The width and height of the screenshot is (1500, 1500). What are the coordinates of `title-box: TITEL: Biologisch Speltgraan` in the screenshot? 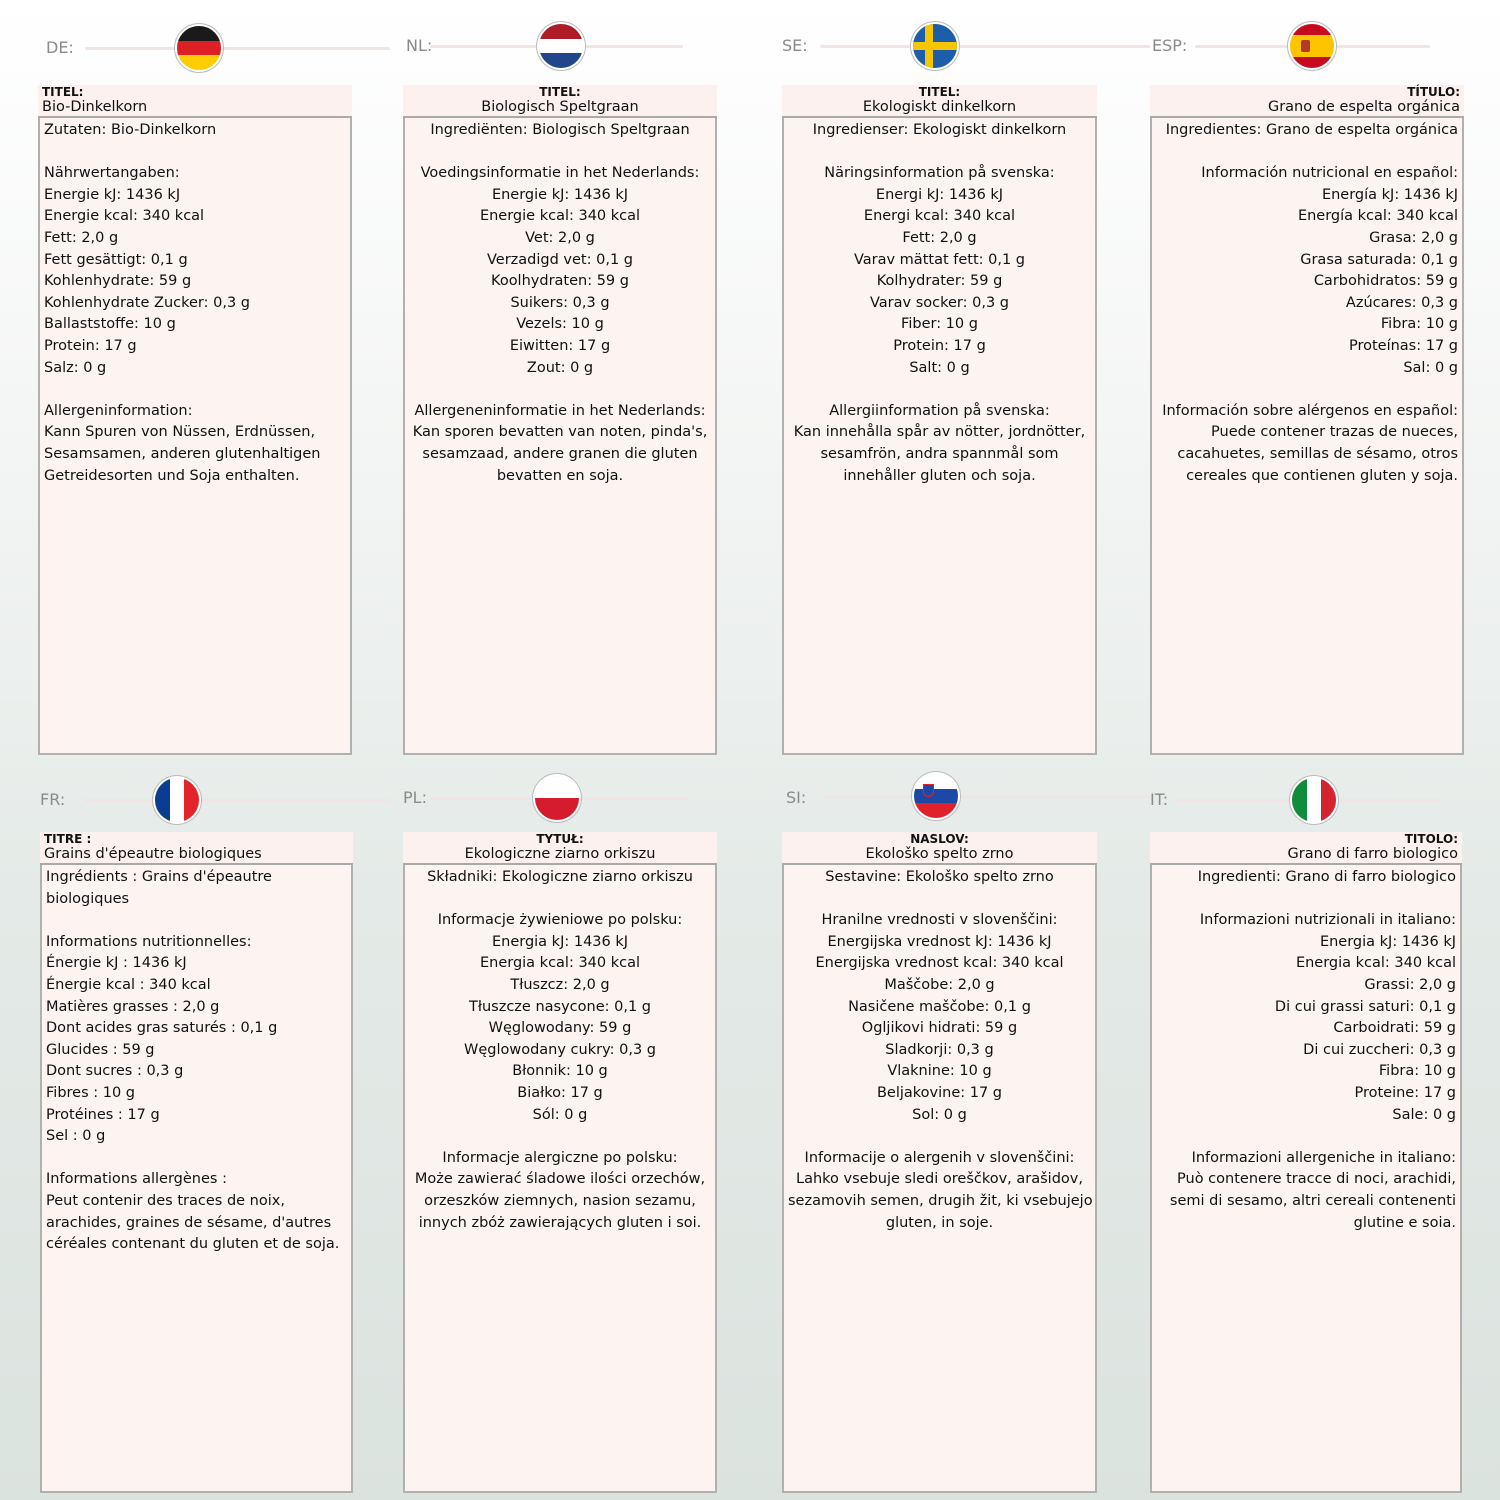 It's located at (560, 101).